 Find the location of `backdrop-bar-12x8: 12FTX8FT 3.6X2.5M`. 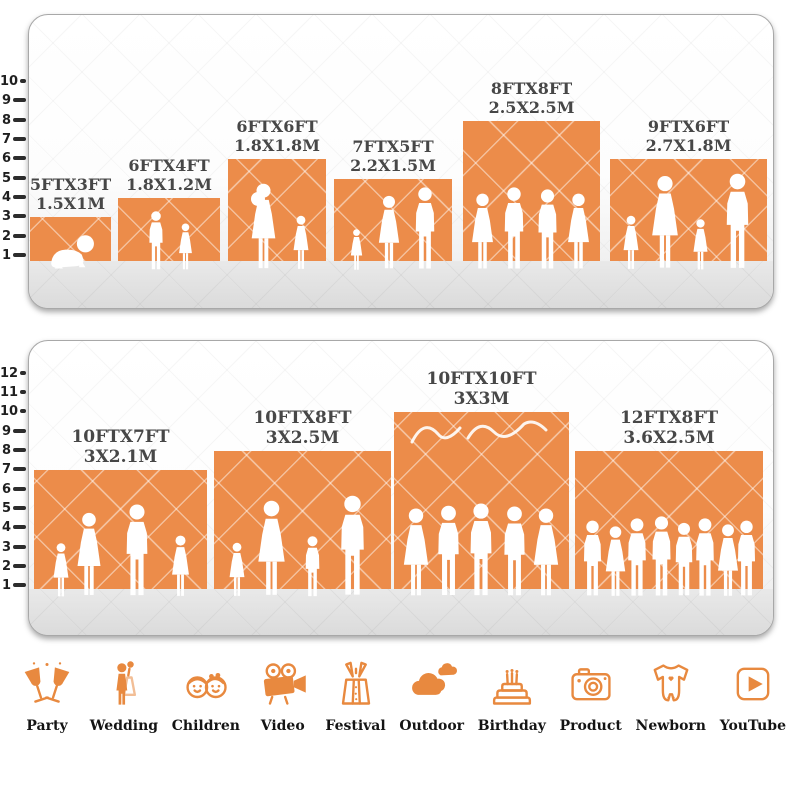

backdrop-bar-12x8: 12FTX8FT 3.6X2.5M is located at coordinates (669, 502).